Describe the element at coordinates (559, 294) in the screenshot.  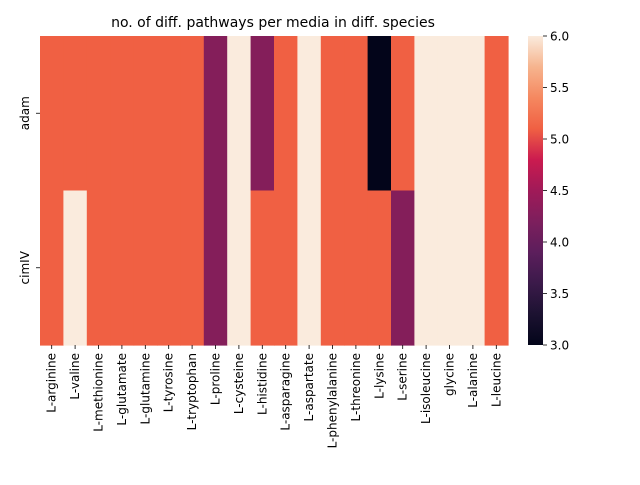
I see `colorbar-tick-label: 3.5` at that location.